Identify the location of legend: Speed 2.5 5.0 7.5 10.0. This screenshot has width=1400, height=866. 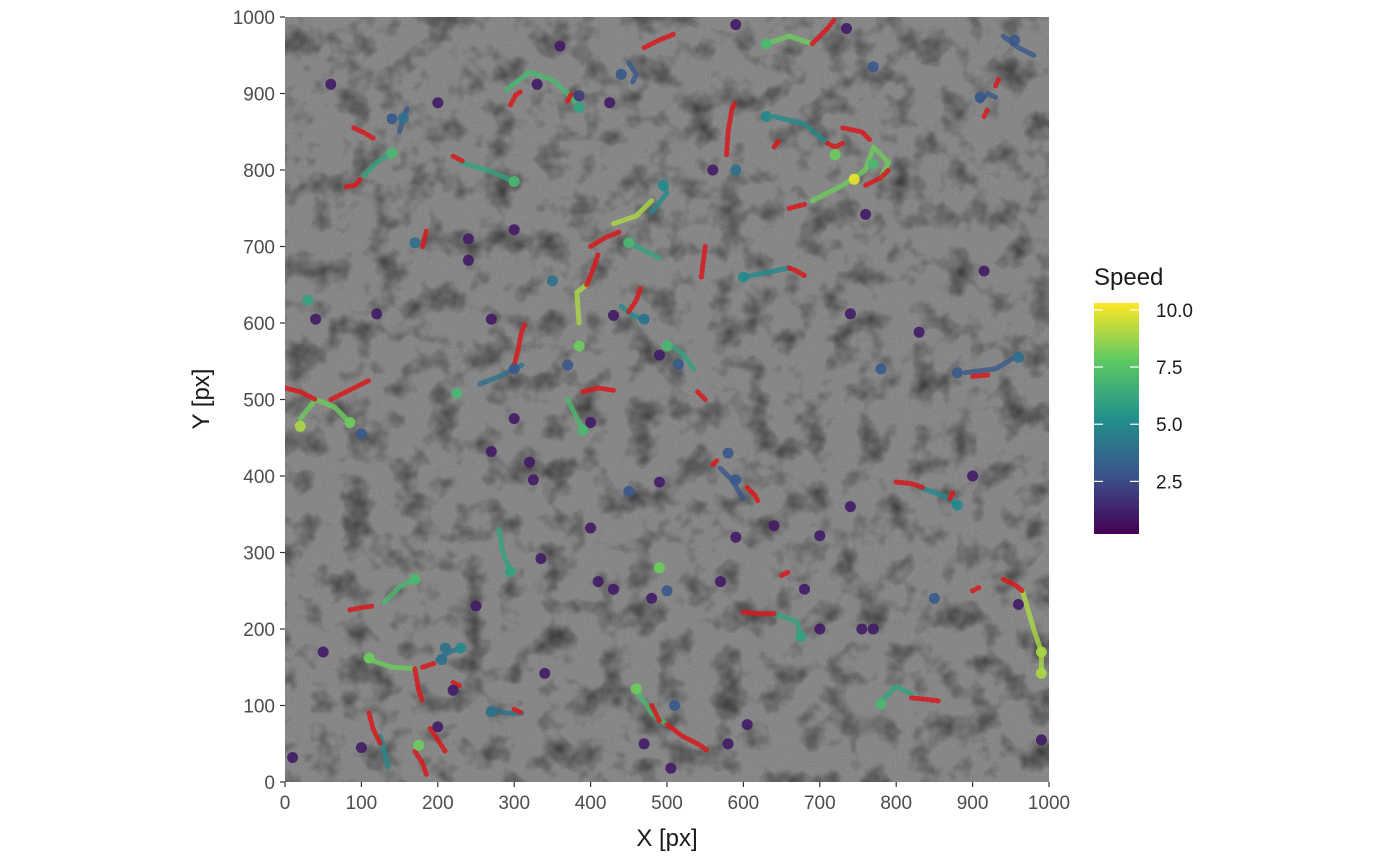
(1143, 399).